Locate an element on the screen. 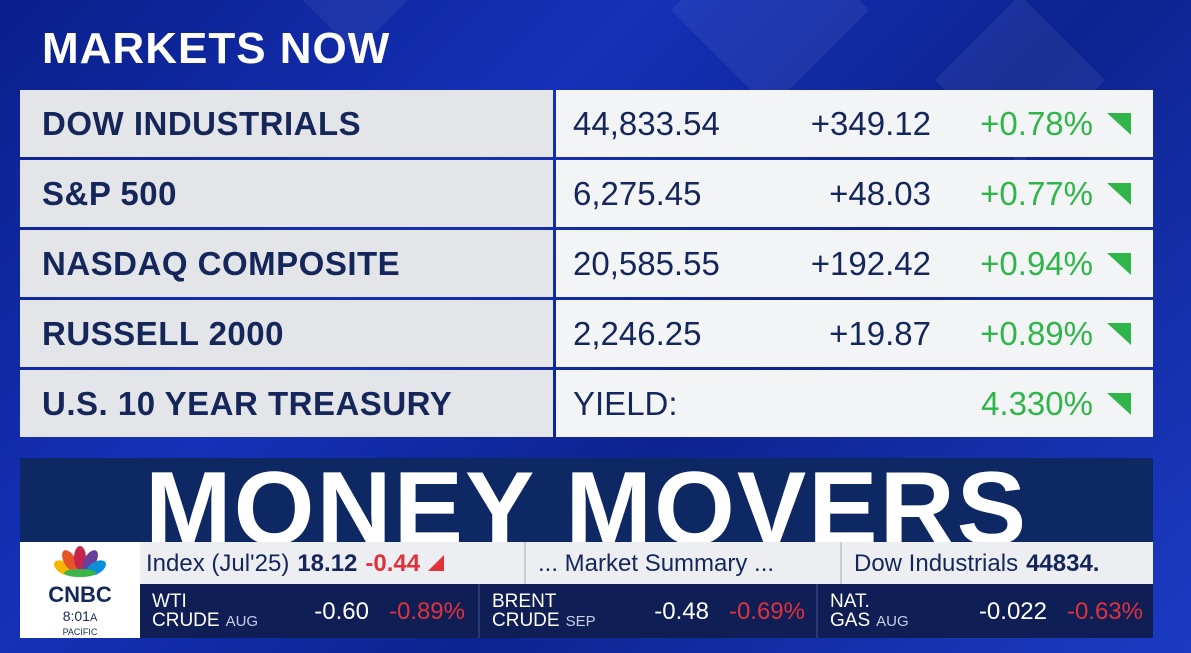 The image size is (1191, 653). commodity-line1: BRENT is located at coordinates (524, 601).